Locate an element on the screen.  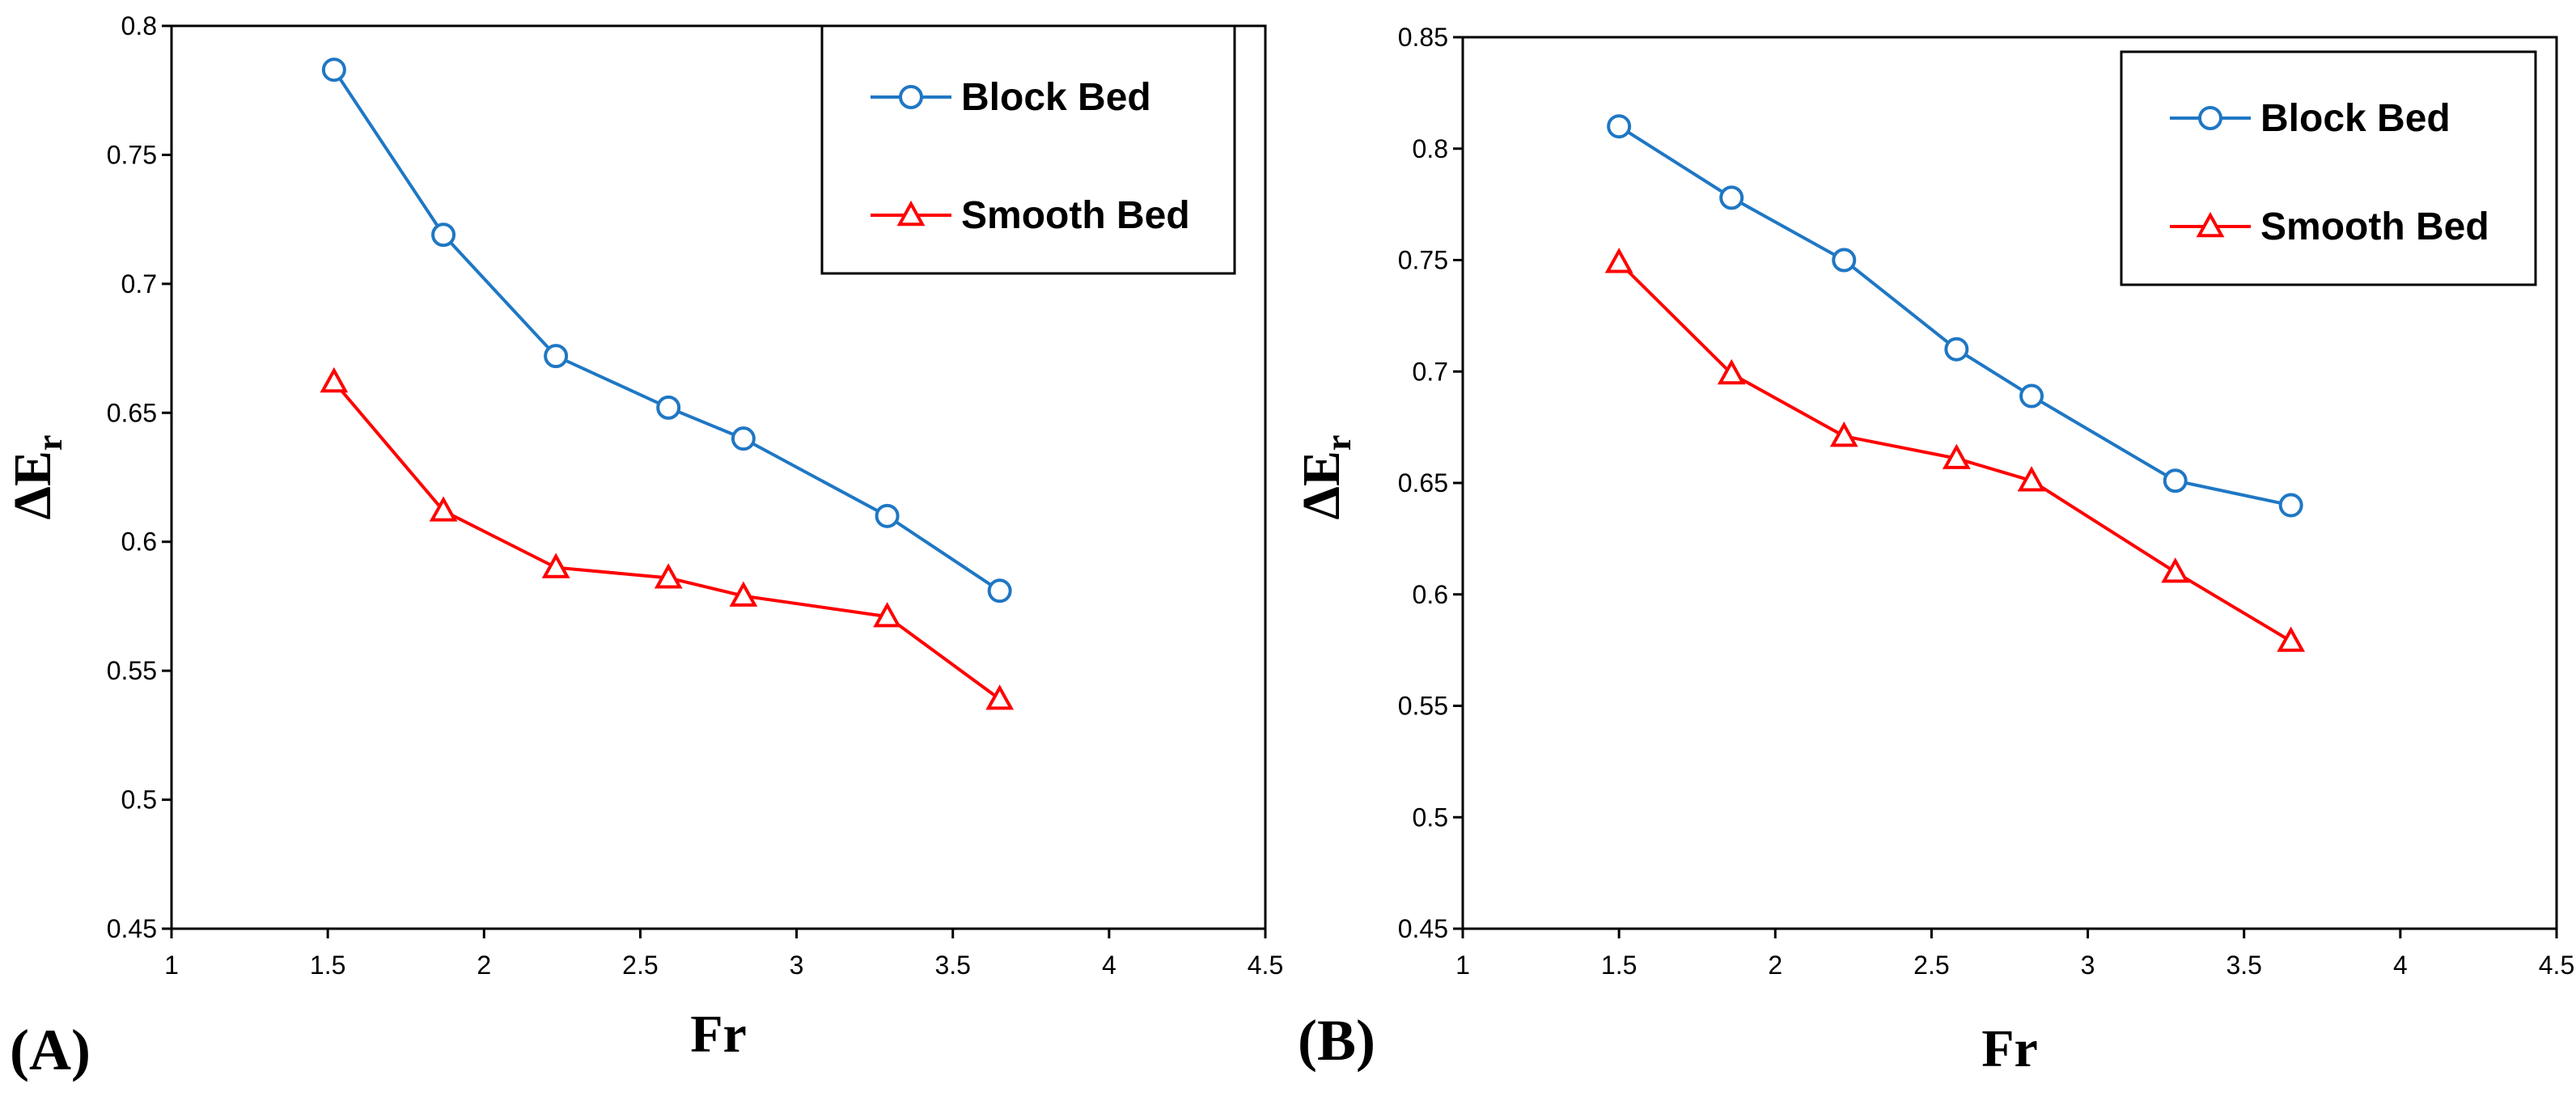
series-line-smooth-bed is located at coordinates (667, 540).